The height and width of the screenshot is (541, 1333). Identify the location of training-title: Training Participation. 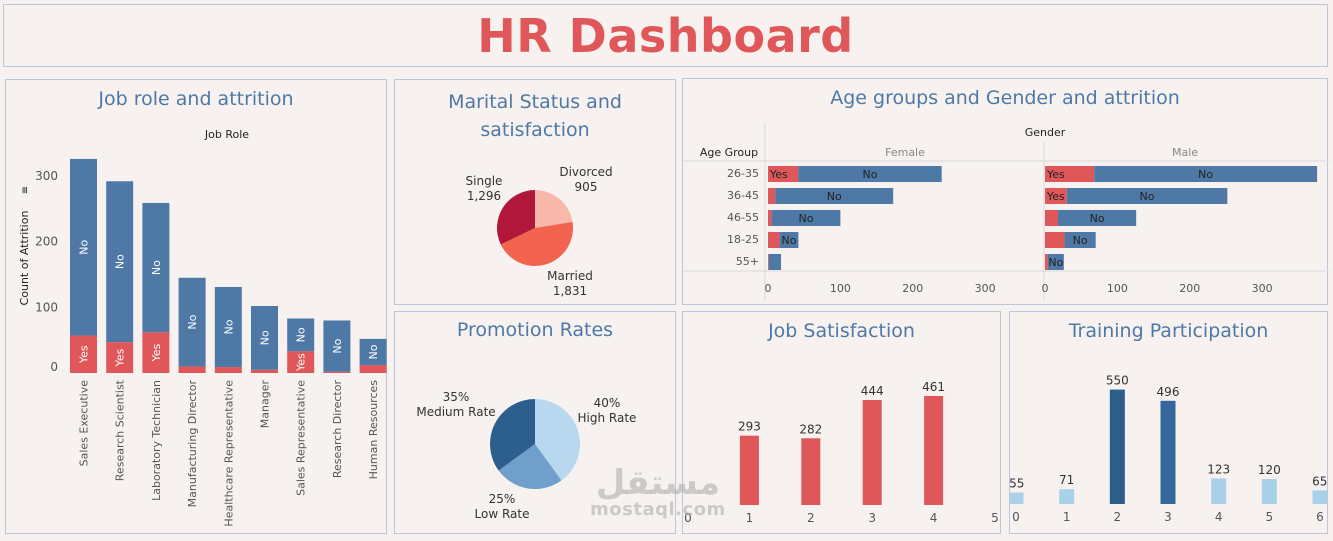
(1168, 331).